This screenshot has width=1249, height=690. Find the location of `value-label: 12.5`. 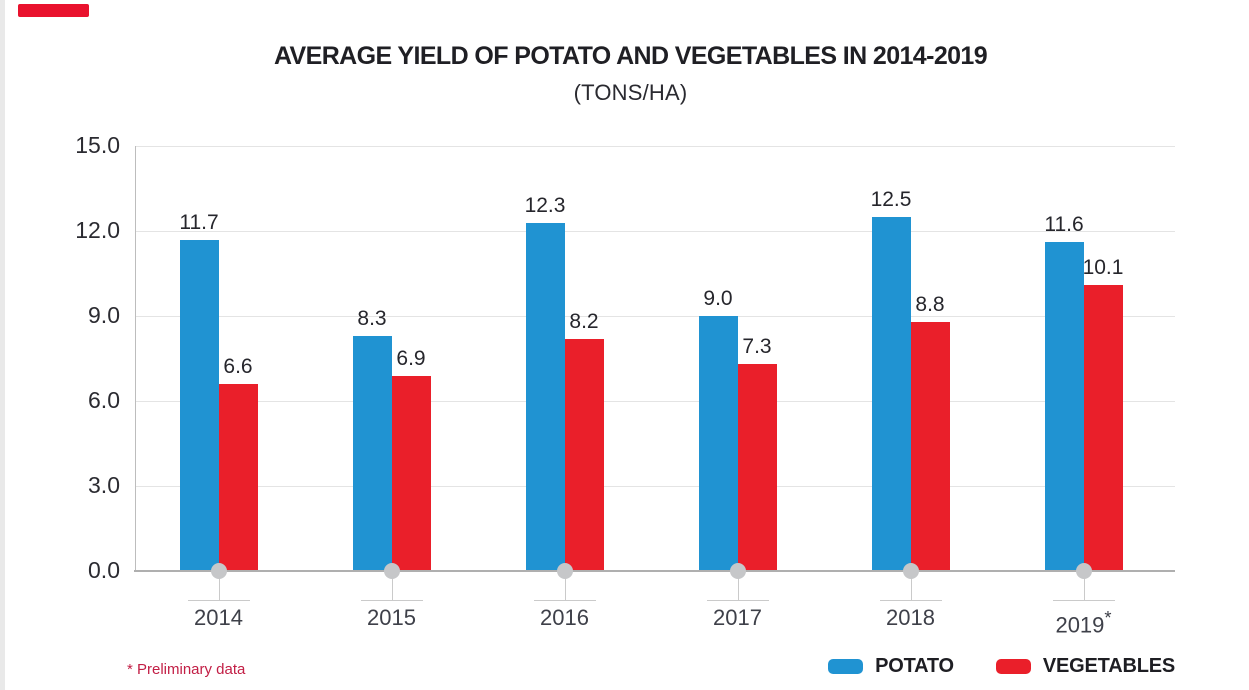

value-label: 12.5 is located at coordinates (891, 199).